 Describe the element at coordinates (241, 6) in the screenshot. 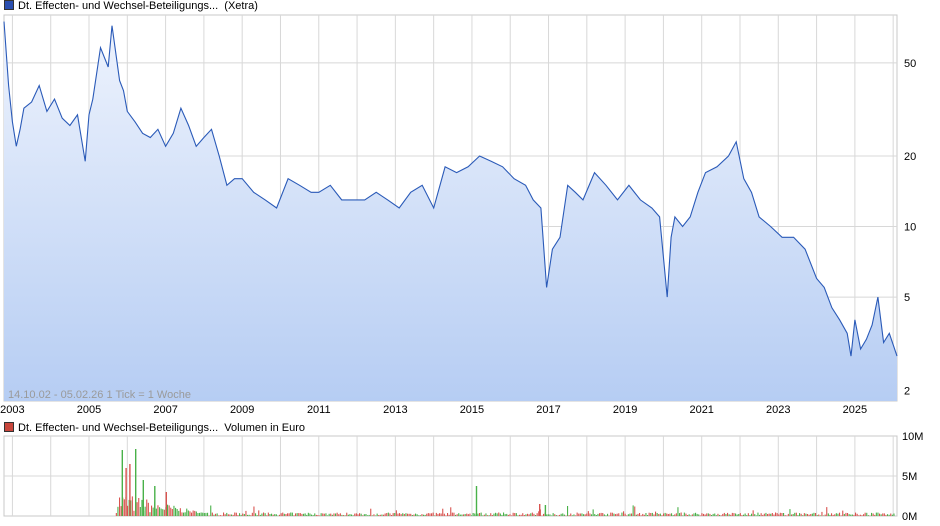

I see `legend-price-exchange: (Xetra)` at that location.